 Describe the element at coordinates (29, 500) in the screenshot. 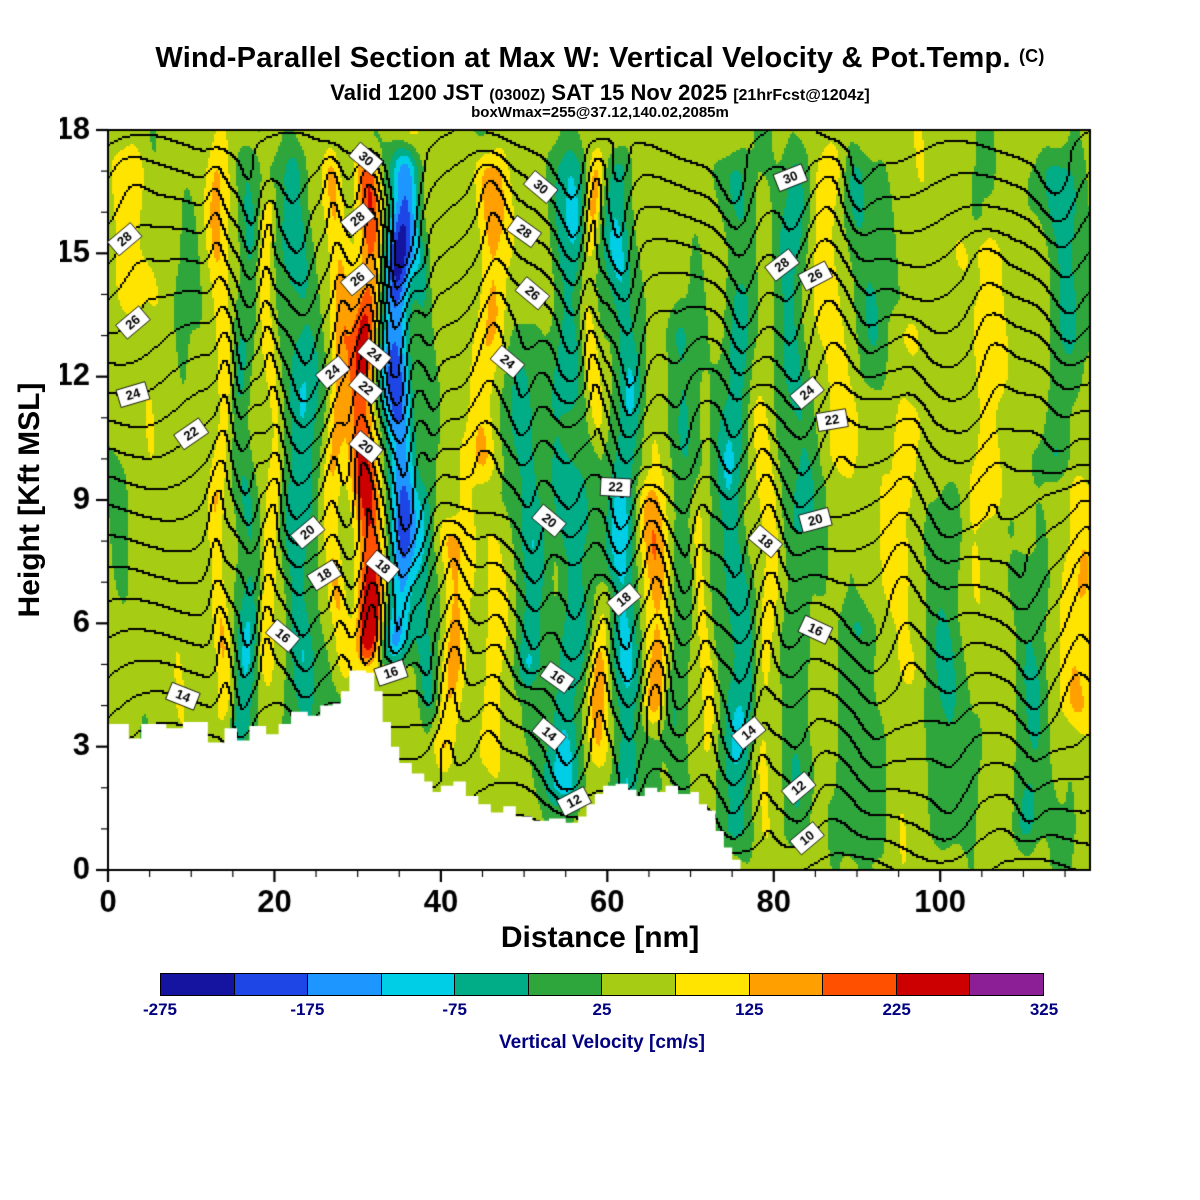

I see `y-axis-title: Height [Kft MSL]` at that location.